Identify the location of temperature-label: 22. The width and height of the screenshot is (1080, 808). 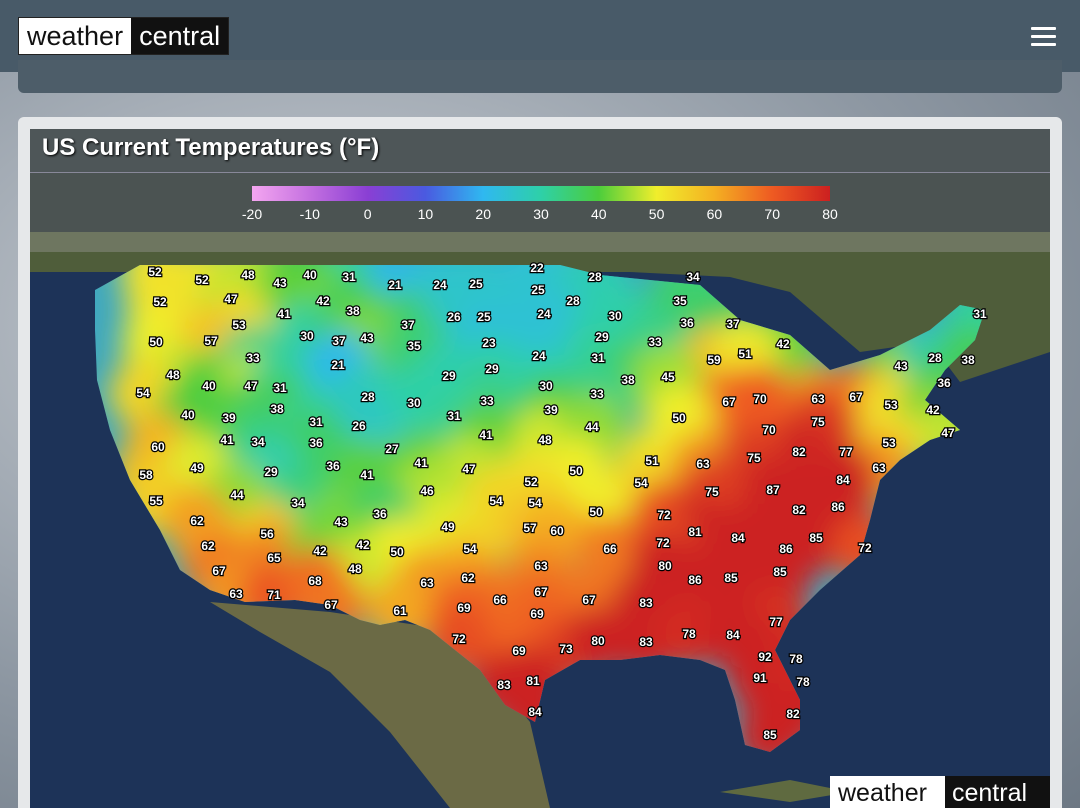
(537, 268).